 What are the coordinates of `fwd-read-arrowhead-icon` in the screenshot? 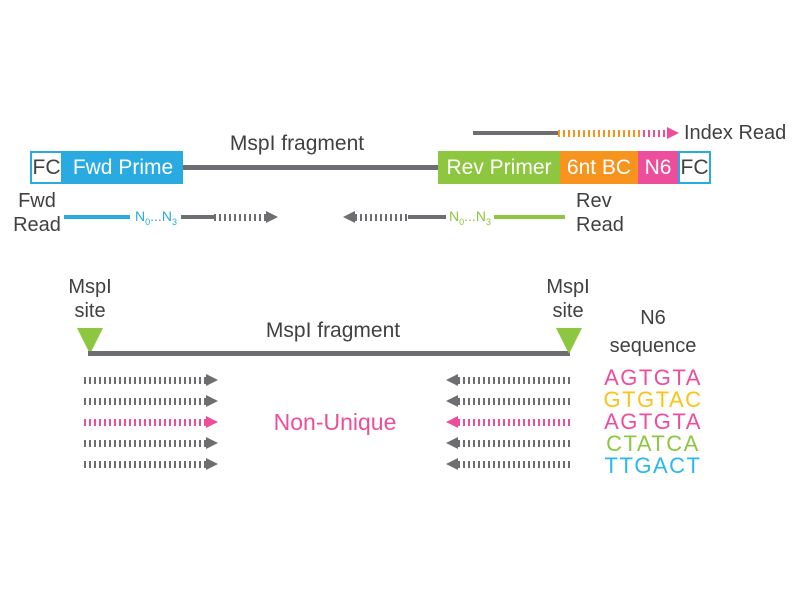 It's located at (272, 217).